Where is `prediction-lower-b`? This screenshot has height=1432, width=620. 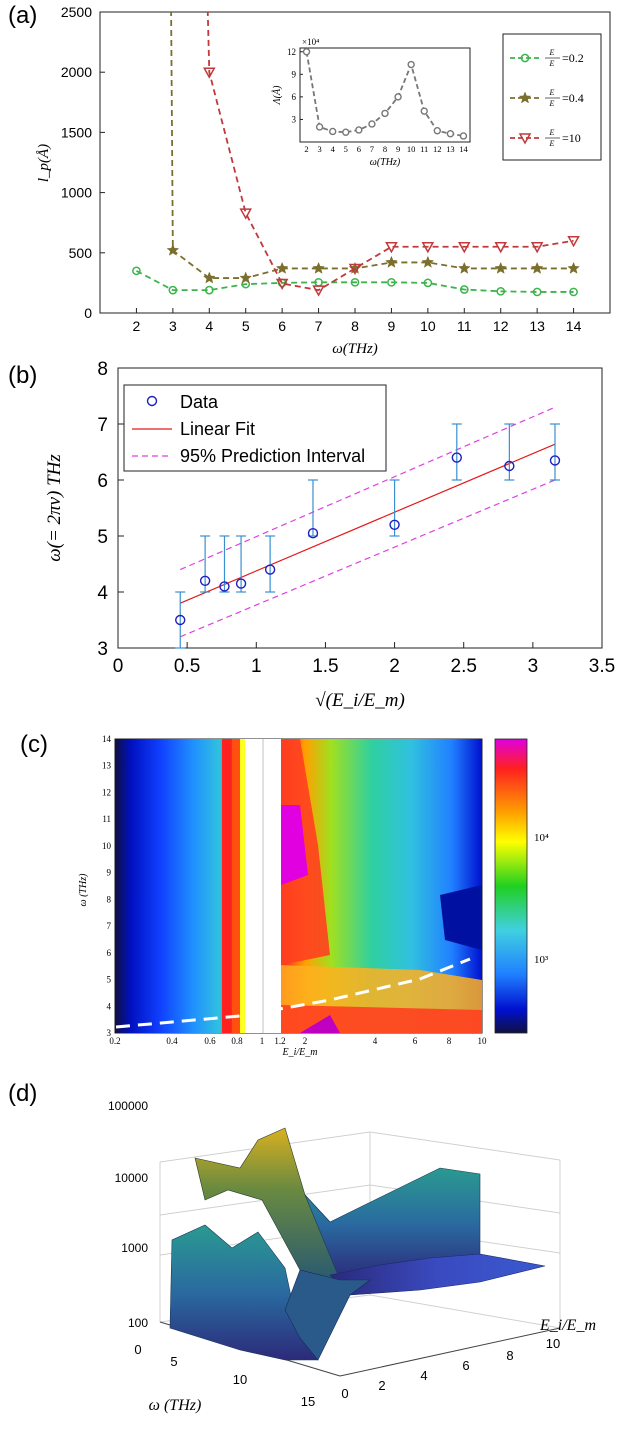 prediction-lower-b is located at coordinates (367, 558).